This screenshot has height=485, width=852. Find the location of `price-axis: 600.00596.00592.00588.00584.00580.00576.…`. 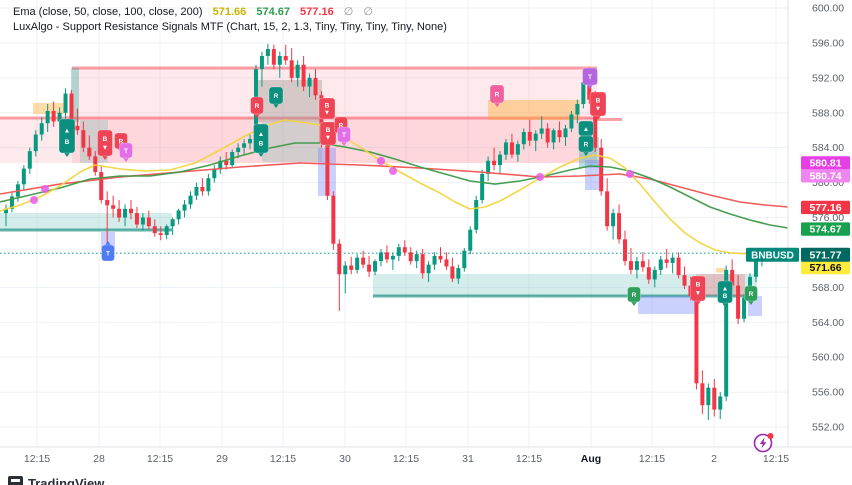

price-axis: 600.00596.00592.00588.00584.00580.00576.… is located at coordinates (828, 218).